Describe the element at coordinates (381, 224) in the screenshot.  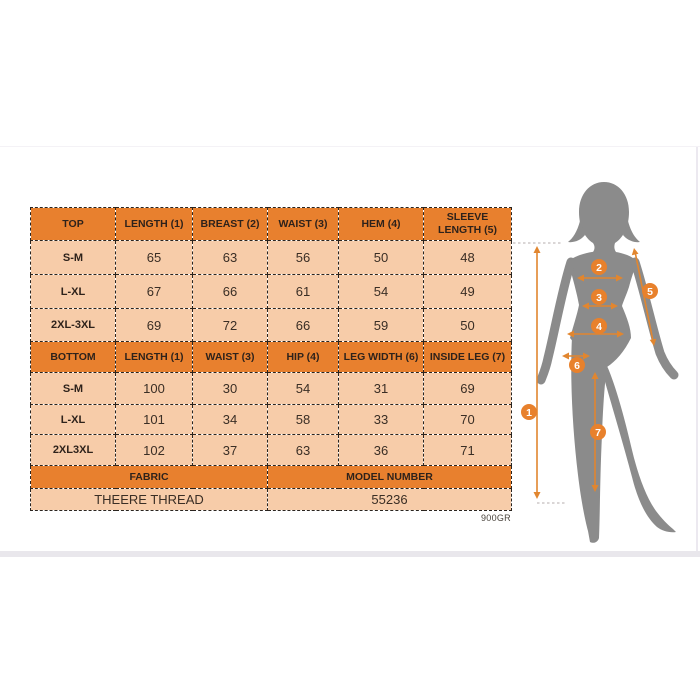
I see `top-header-cell: HEM (4)` at that location.